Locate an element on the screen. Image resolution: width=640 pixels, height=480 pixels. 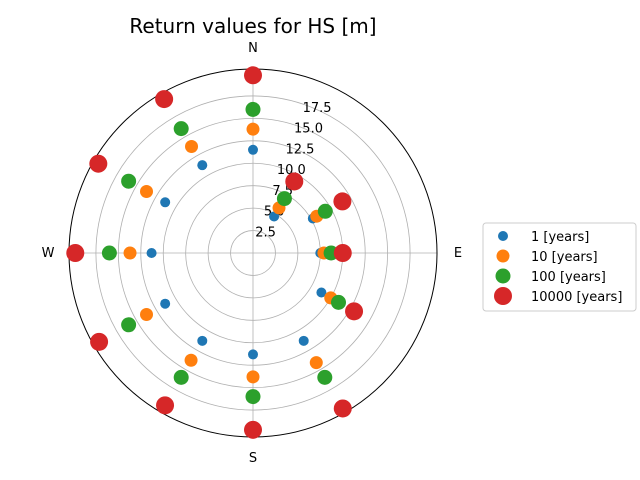
direction-label-s: S is located at coordinates (253, 458).